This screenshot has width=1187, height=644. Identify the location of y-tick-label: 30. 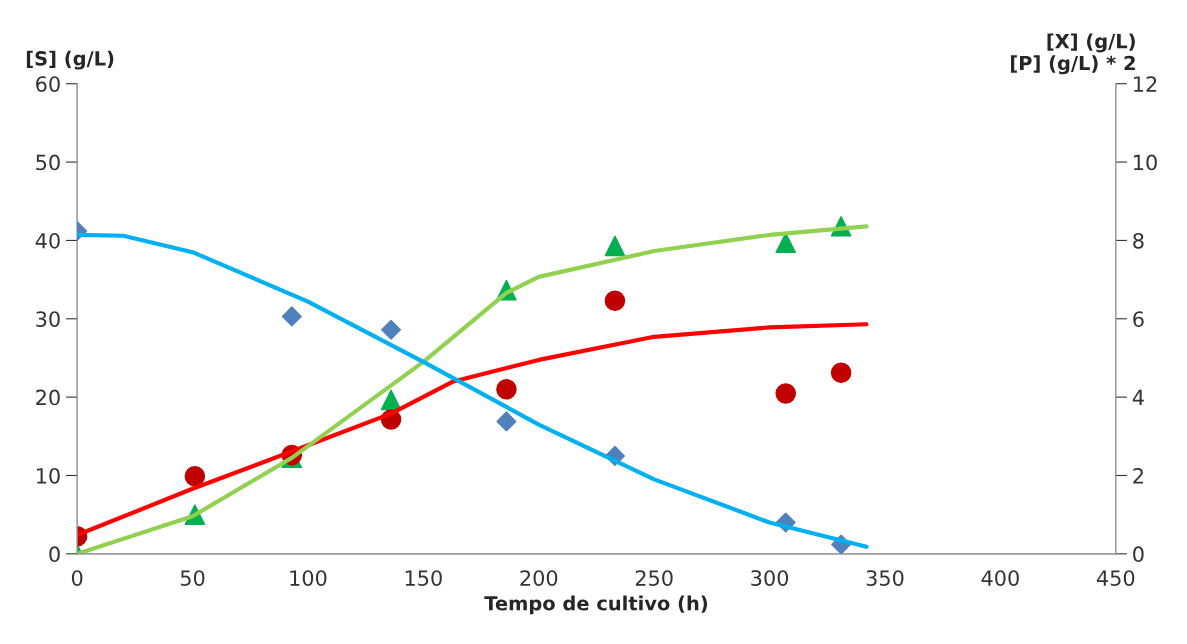
(48, 319).